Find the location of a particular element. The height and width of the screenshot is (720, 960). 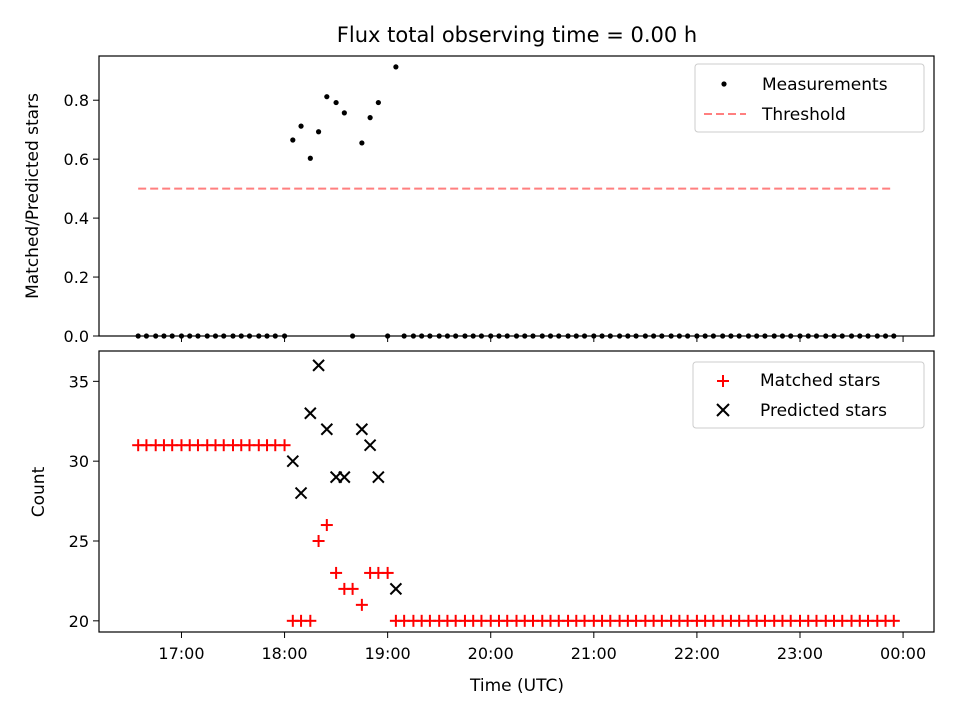

bottom-y-ticks: 20 25 30 35 is located at coordinates (84, 501).